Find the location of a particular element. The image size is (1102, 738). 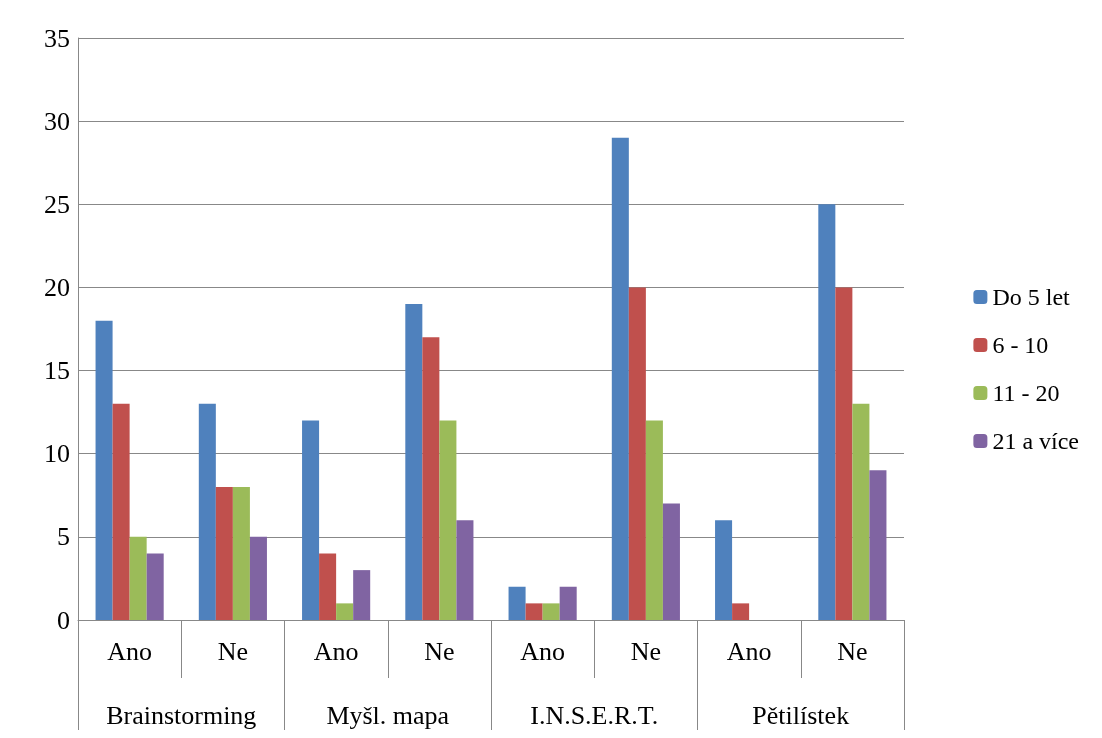

y-tick-label: 20 is located at coordinates (57, 287).